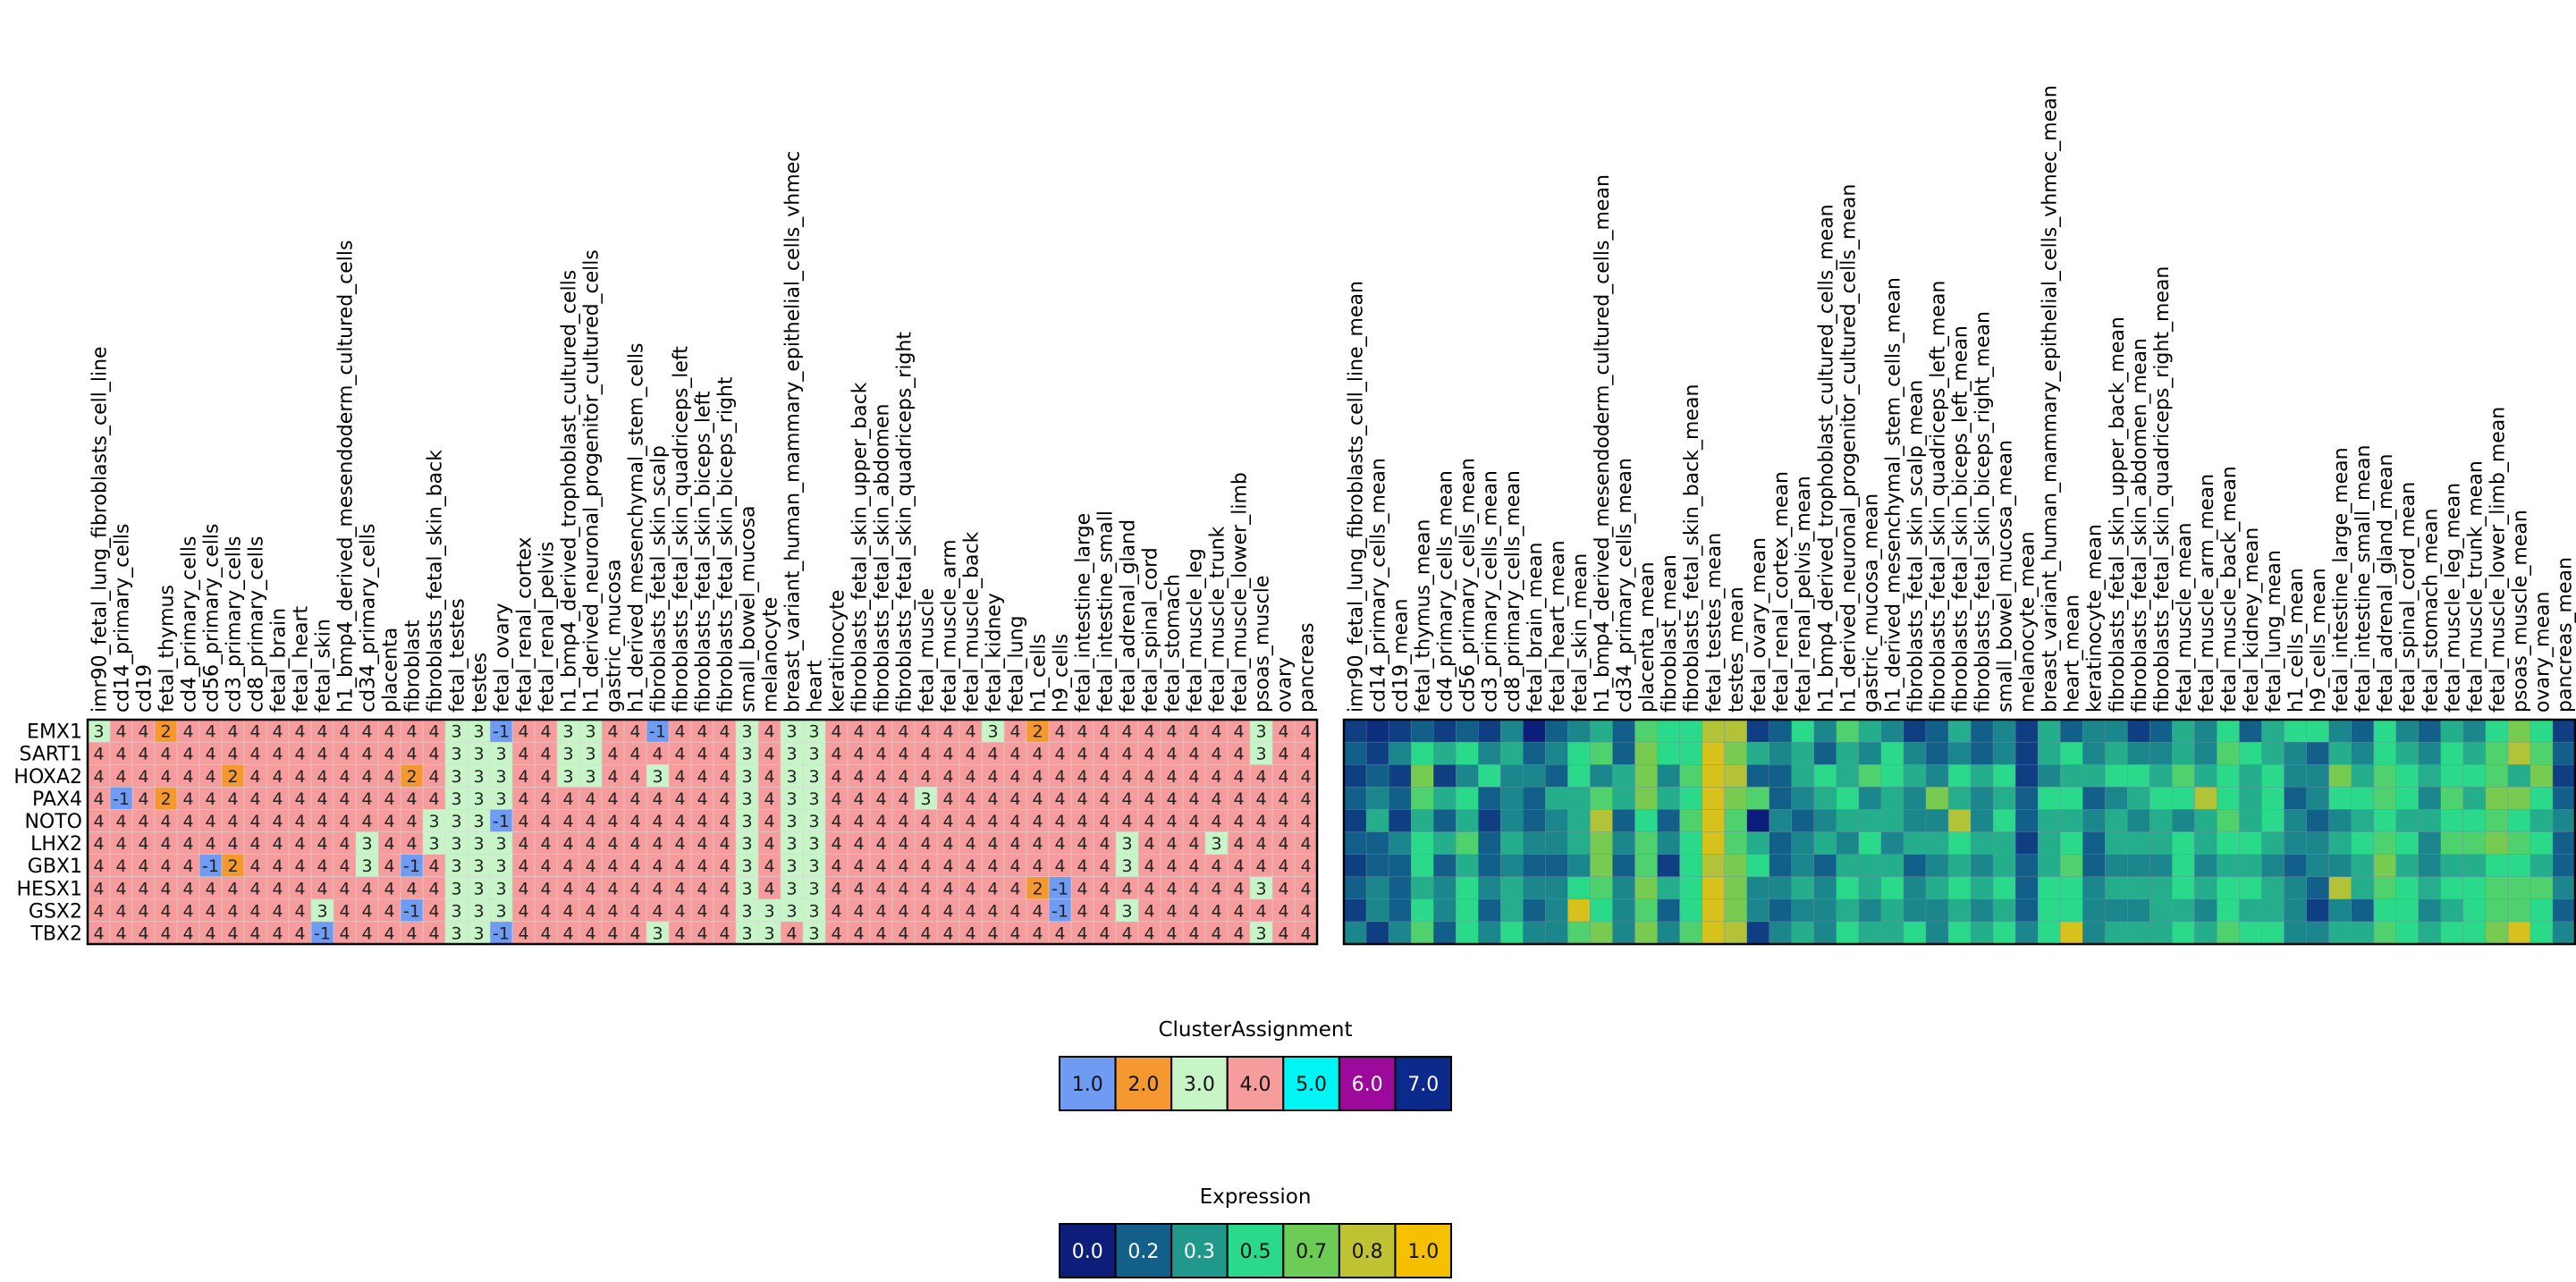 This screenshot has height=1282, width=2576. Describe the element at coordinates (1692, 548) in the screenshot. I see `mean-column-label: fibroblasts_fetal_skin_back_mean` at that location.